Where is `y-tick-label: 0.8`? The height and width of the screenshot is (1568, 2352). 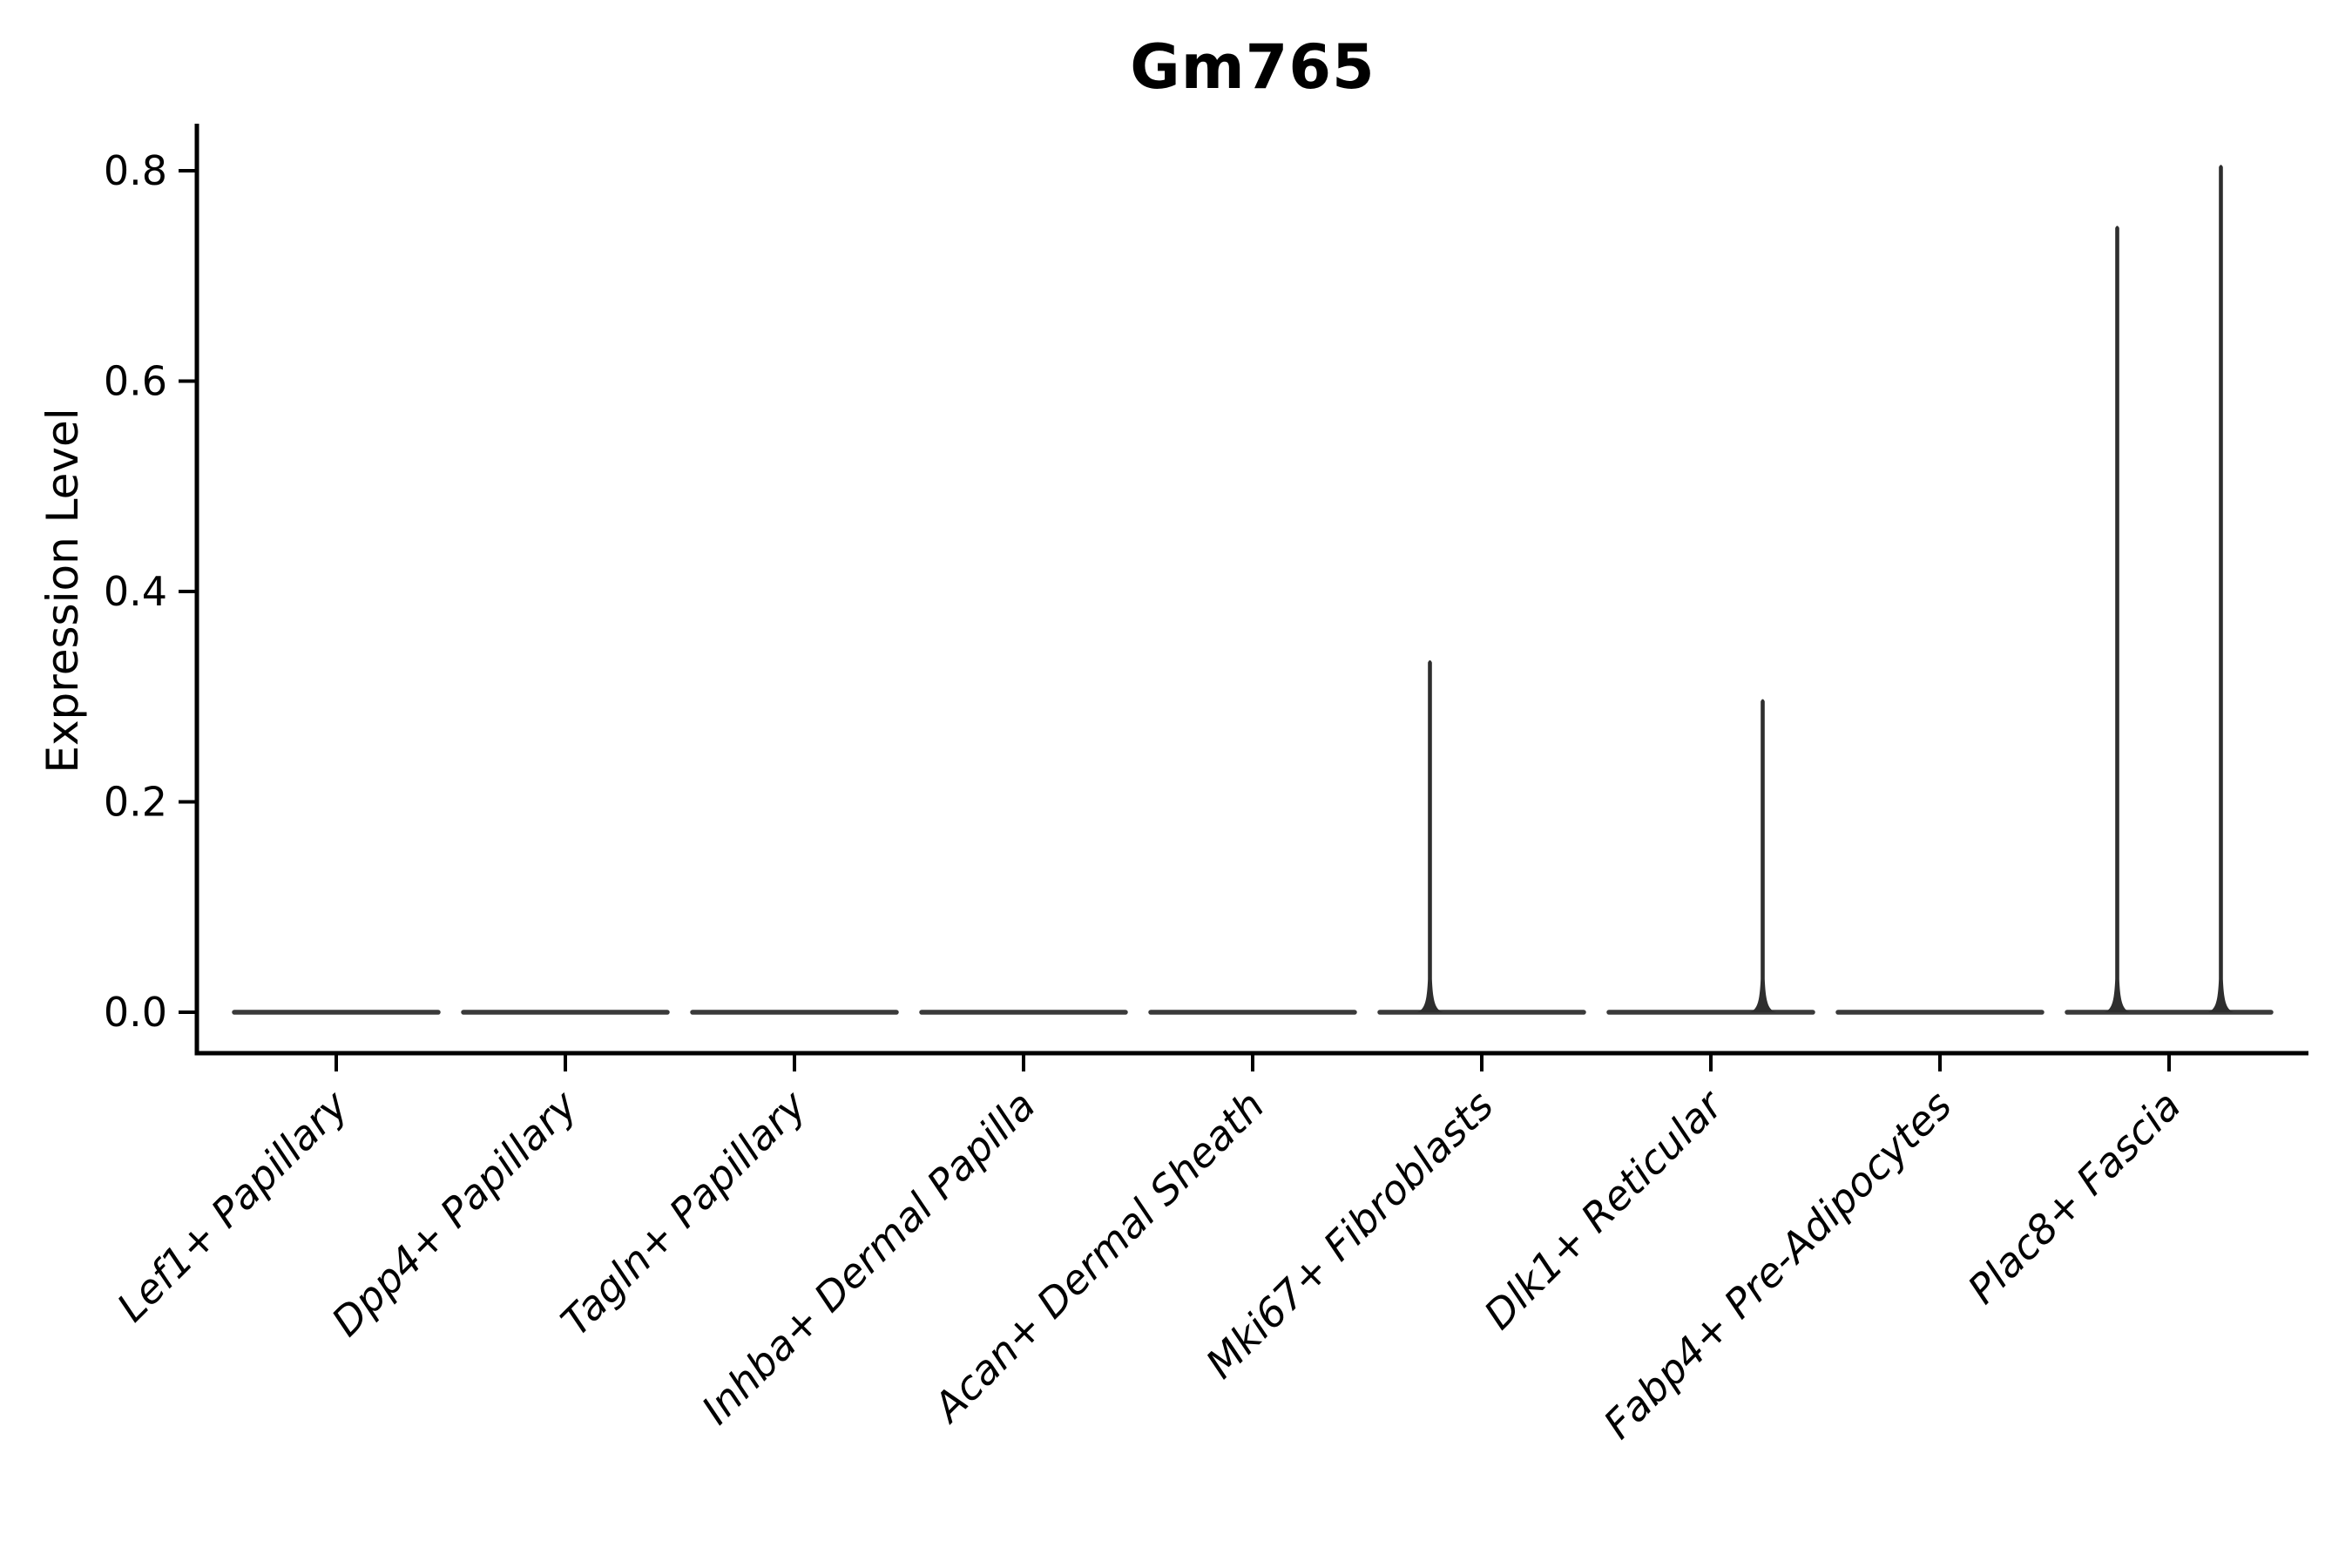 y-tick-label: 0.8 is located at coordinates (135, 170).